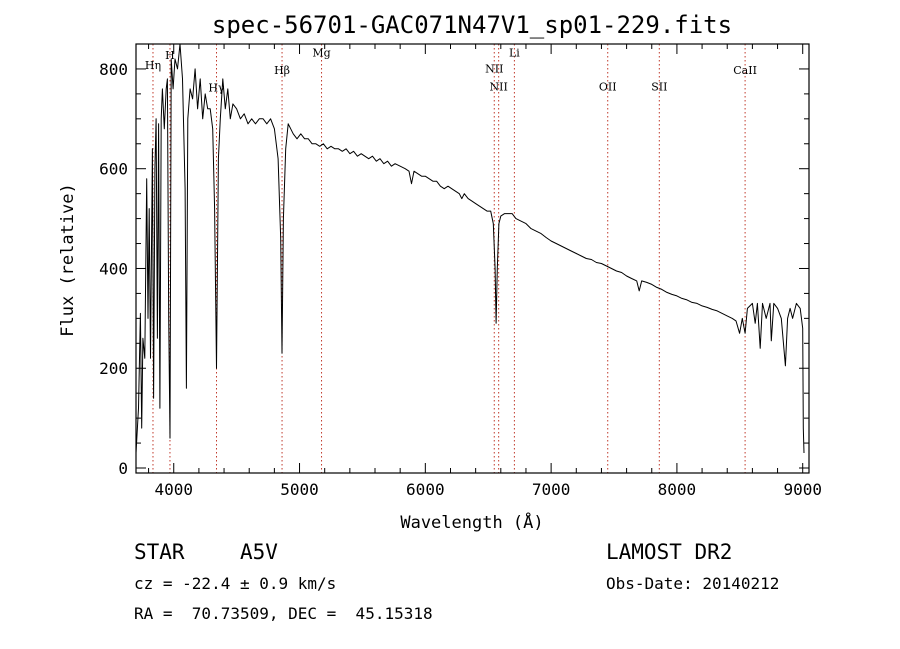 The image size is (900, 649). What do you see at coordinates (216, 87) in the screenshot?
I see `line-label-2: Hγ` at bounding box center [216, 87].